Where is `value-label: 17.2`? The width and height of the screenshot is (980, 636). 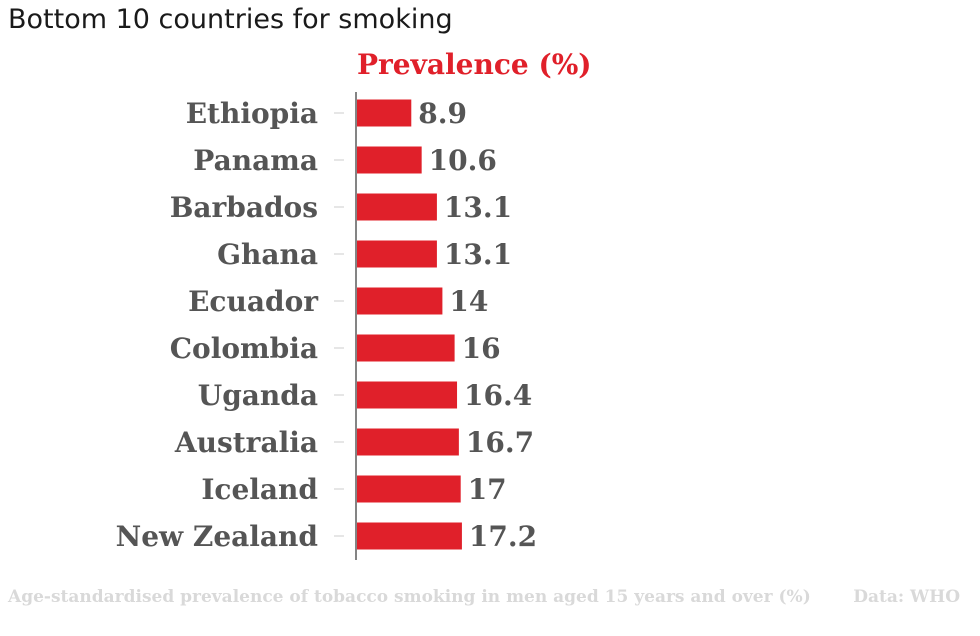
value-label: 17.2 is located at coordinates (503, 536).